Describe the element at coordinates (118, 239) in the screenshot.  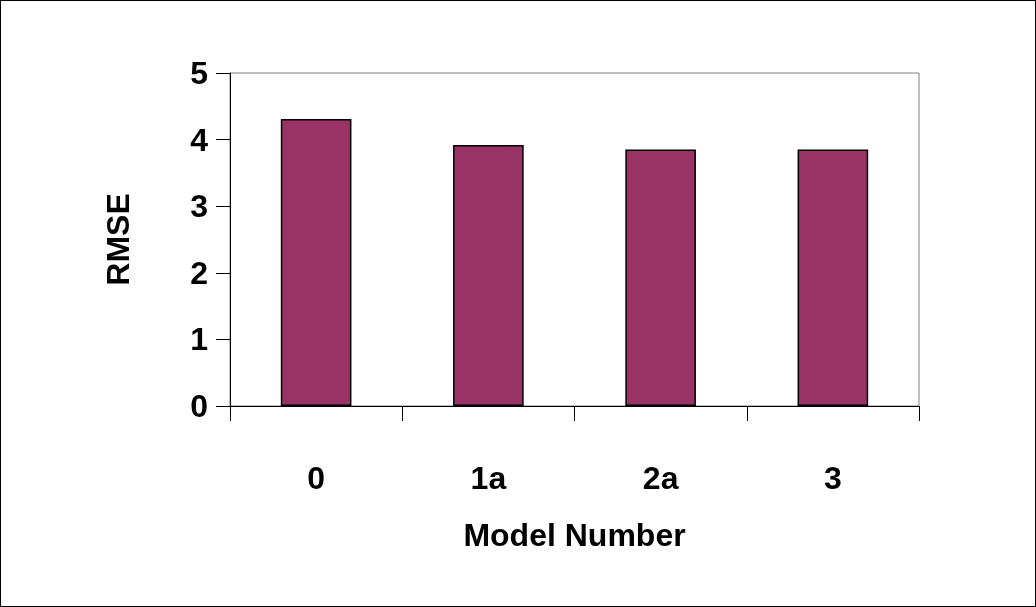
I see `y-axis-title: RMSE` at that location.